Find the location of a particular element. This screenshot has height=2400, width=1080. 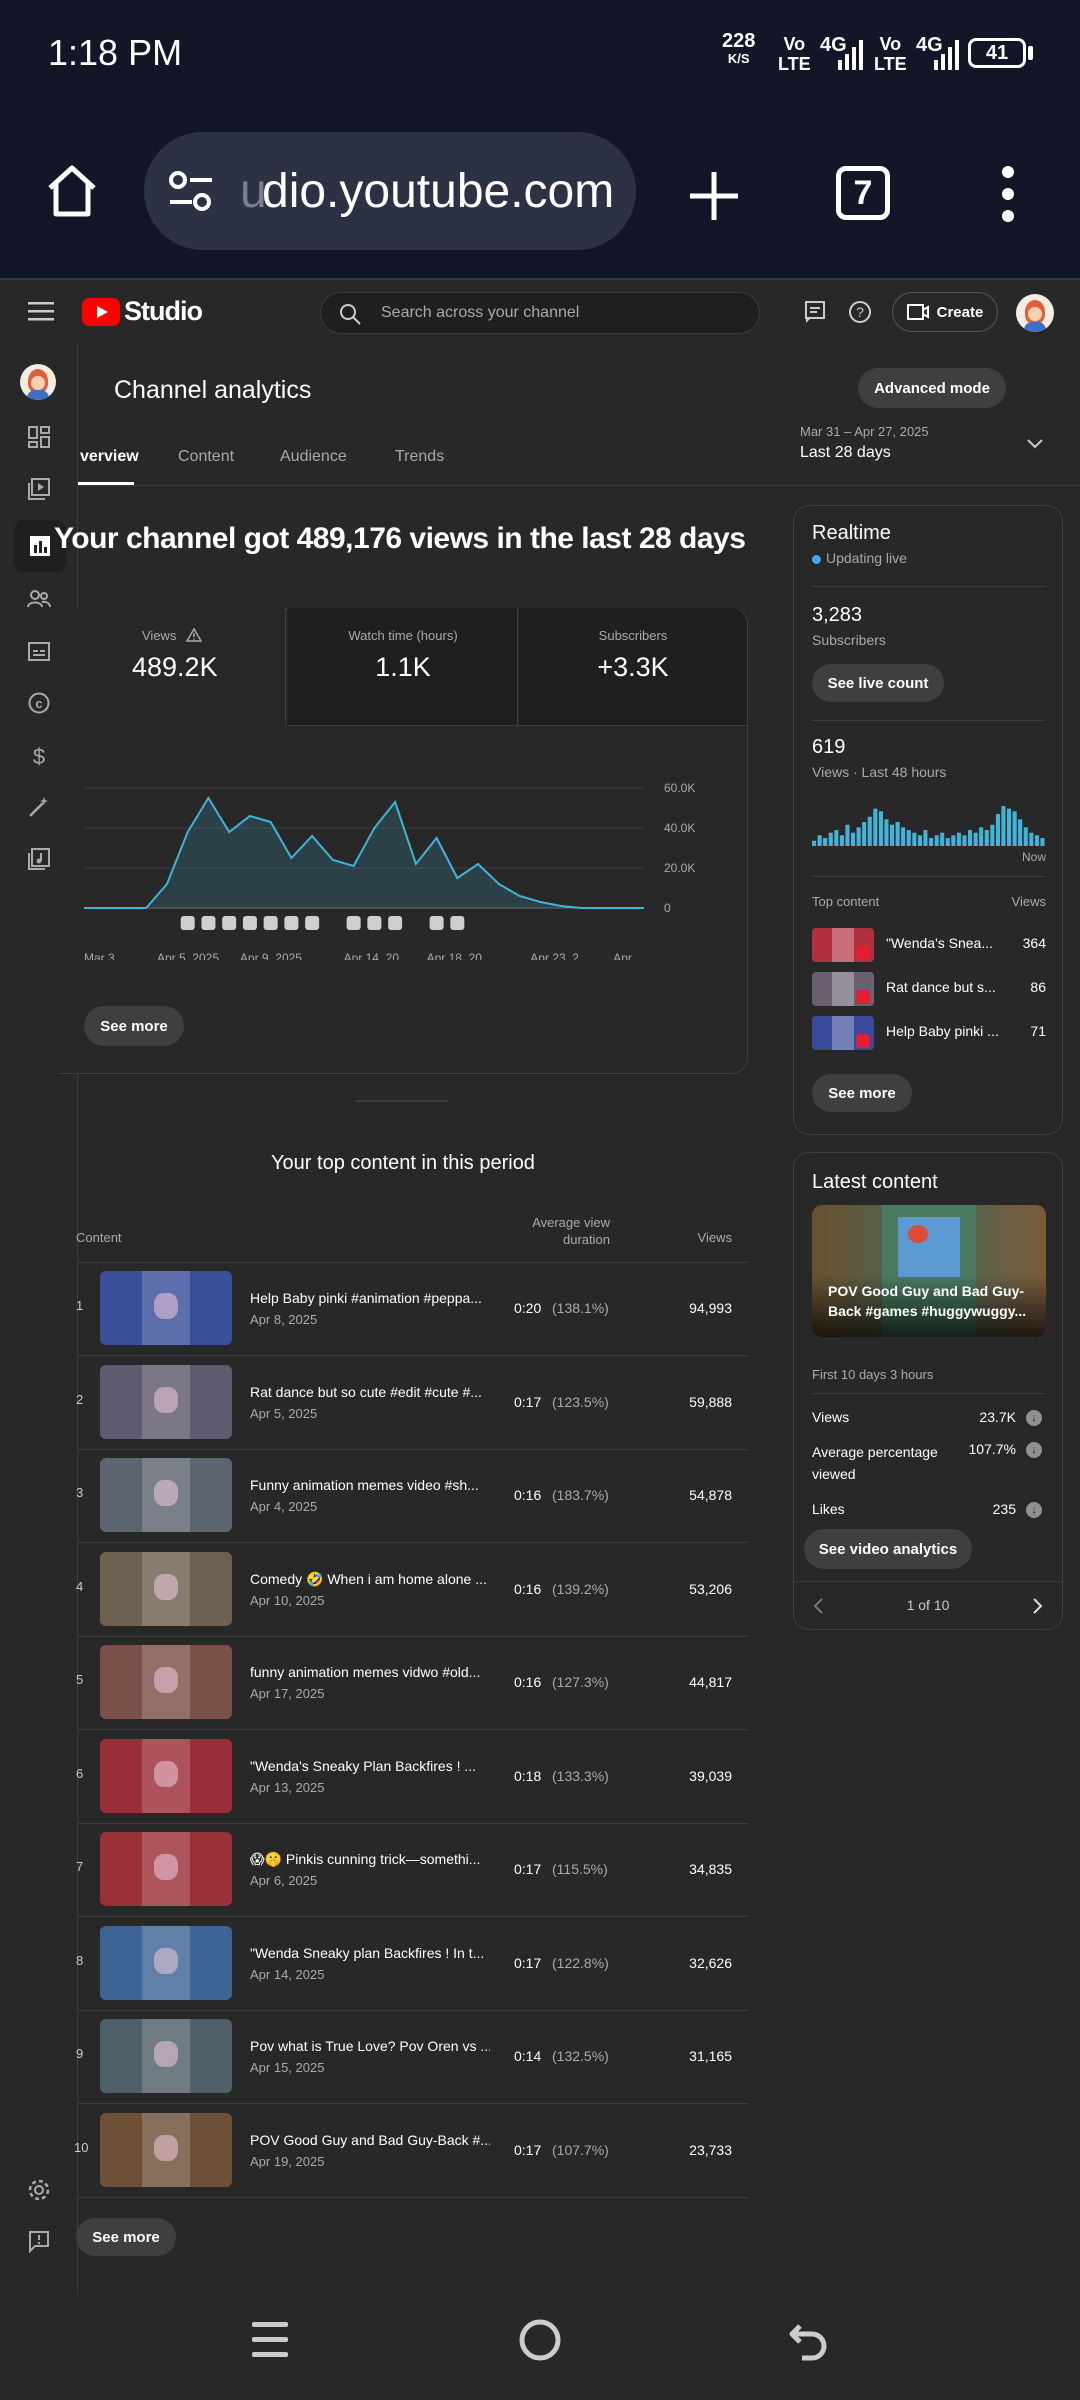

subtitles-icon is located at coordinates (39, 652).